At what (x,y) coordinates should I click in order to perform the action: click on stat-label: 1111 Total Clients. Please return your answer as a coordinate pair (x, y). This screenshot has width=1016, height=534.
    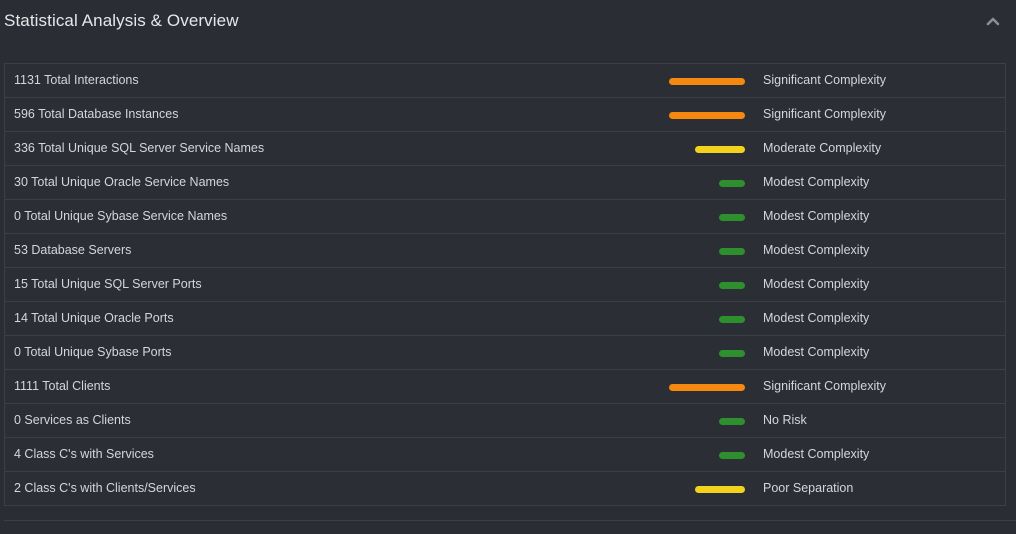
    Looking at the image, I should click on (62, 386).